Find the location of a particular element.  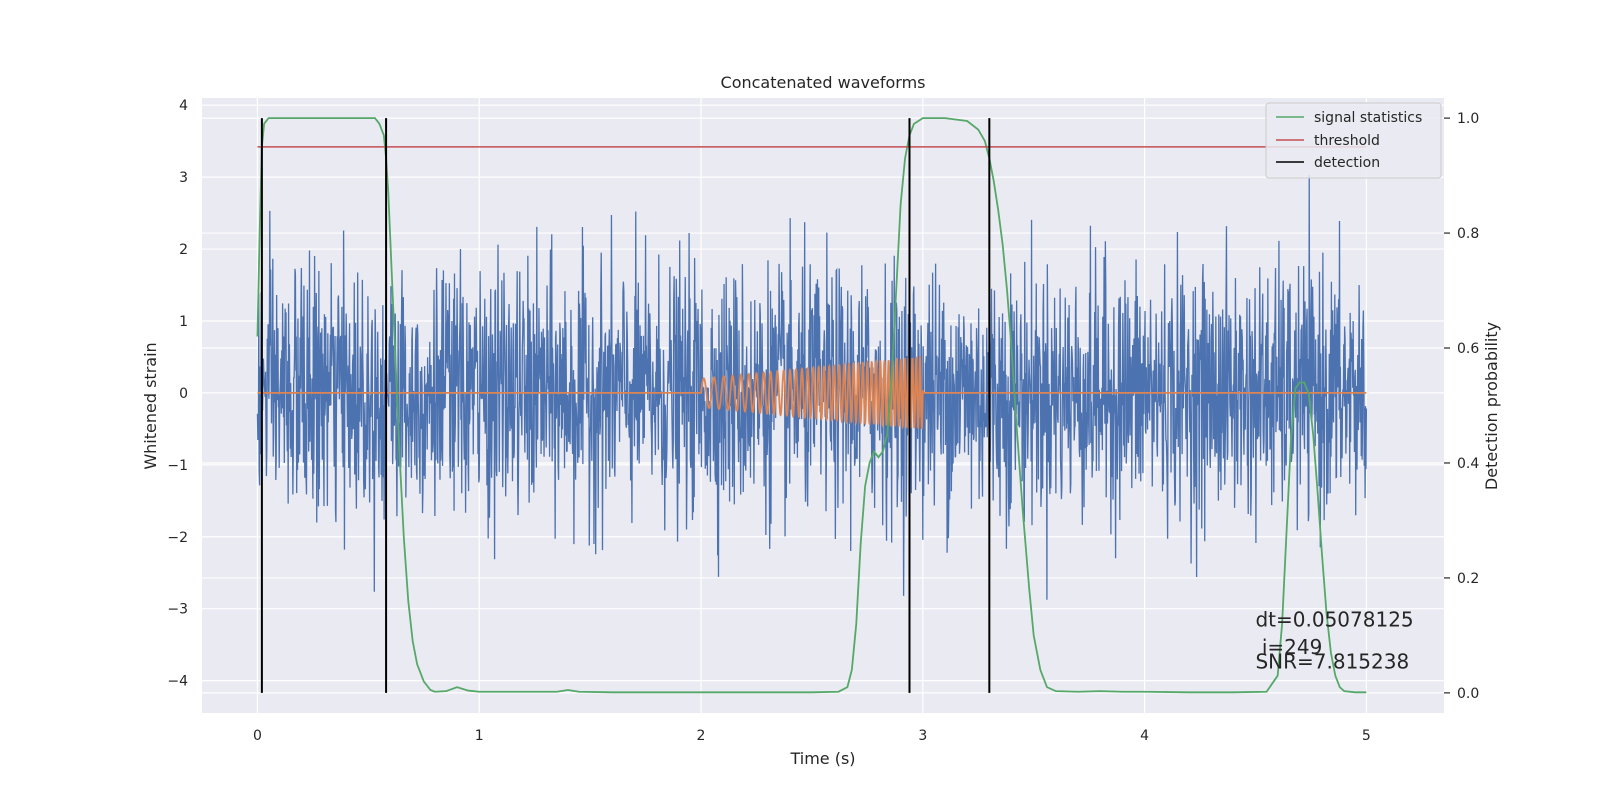

annotation-text: dt=0.05078125 is located at coordinates (1334, 620).